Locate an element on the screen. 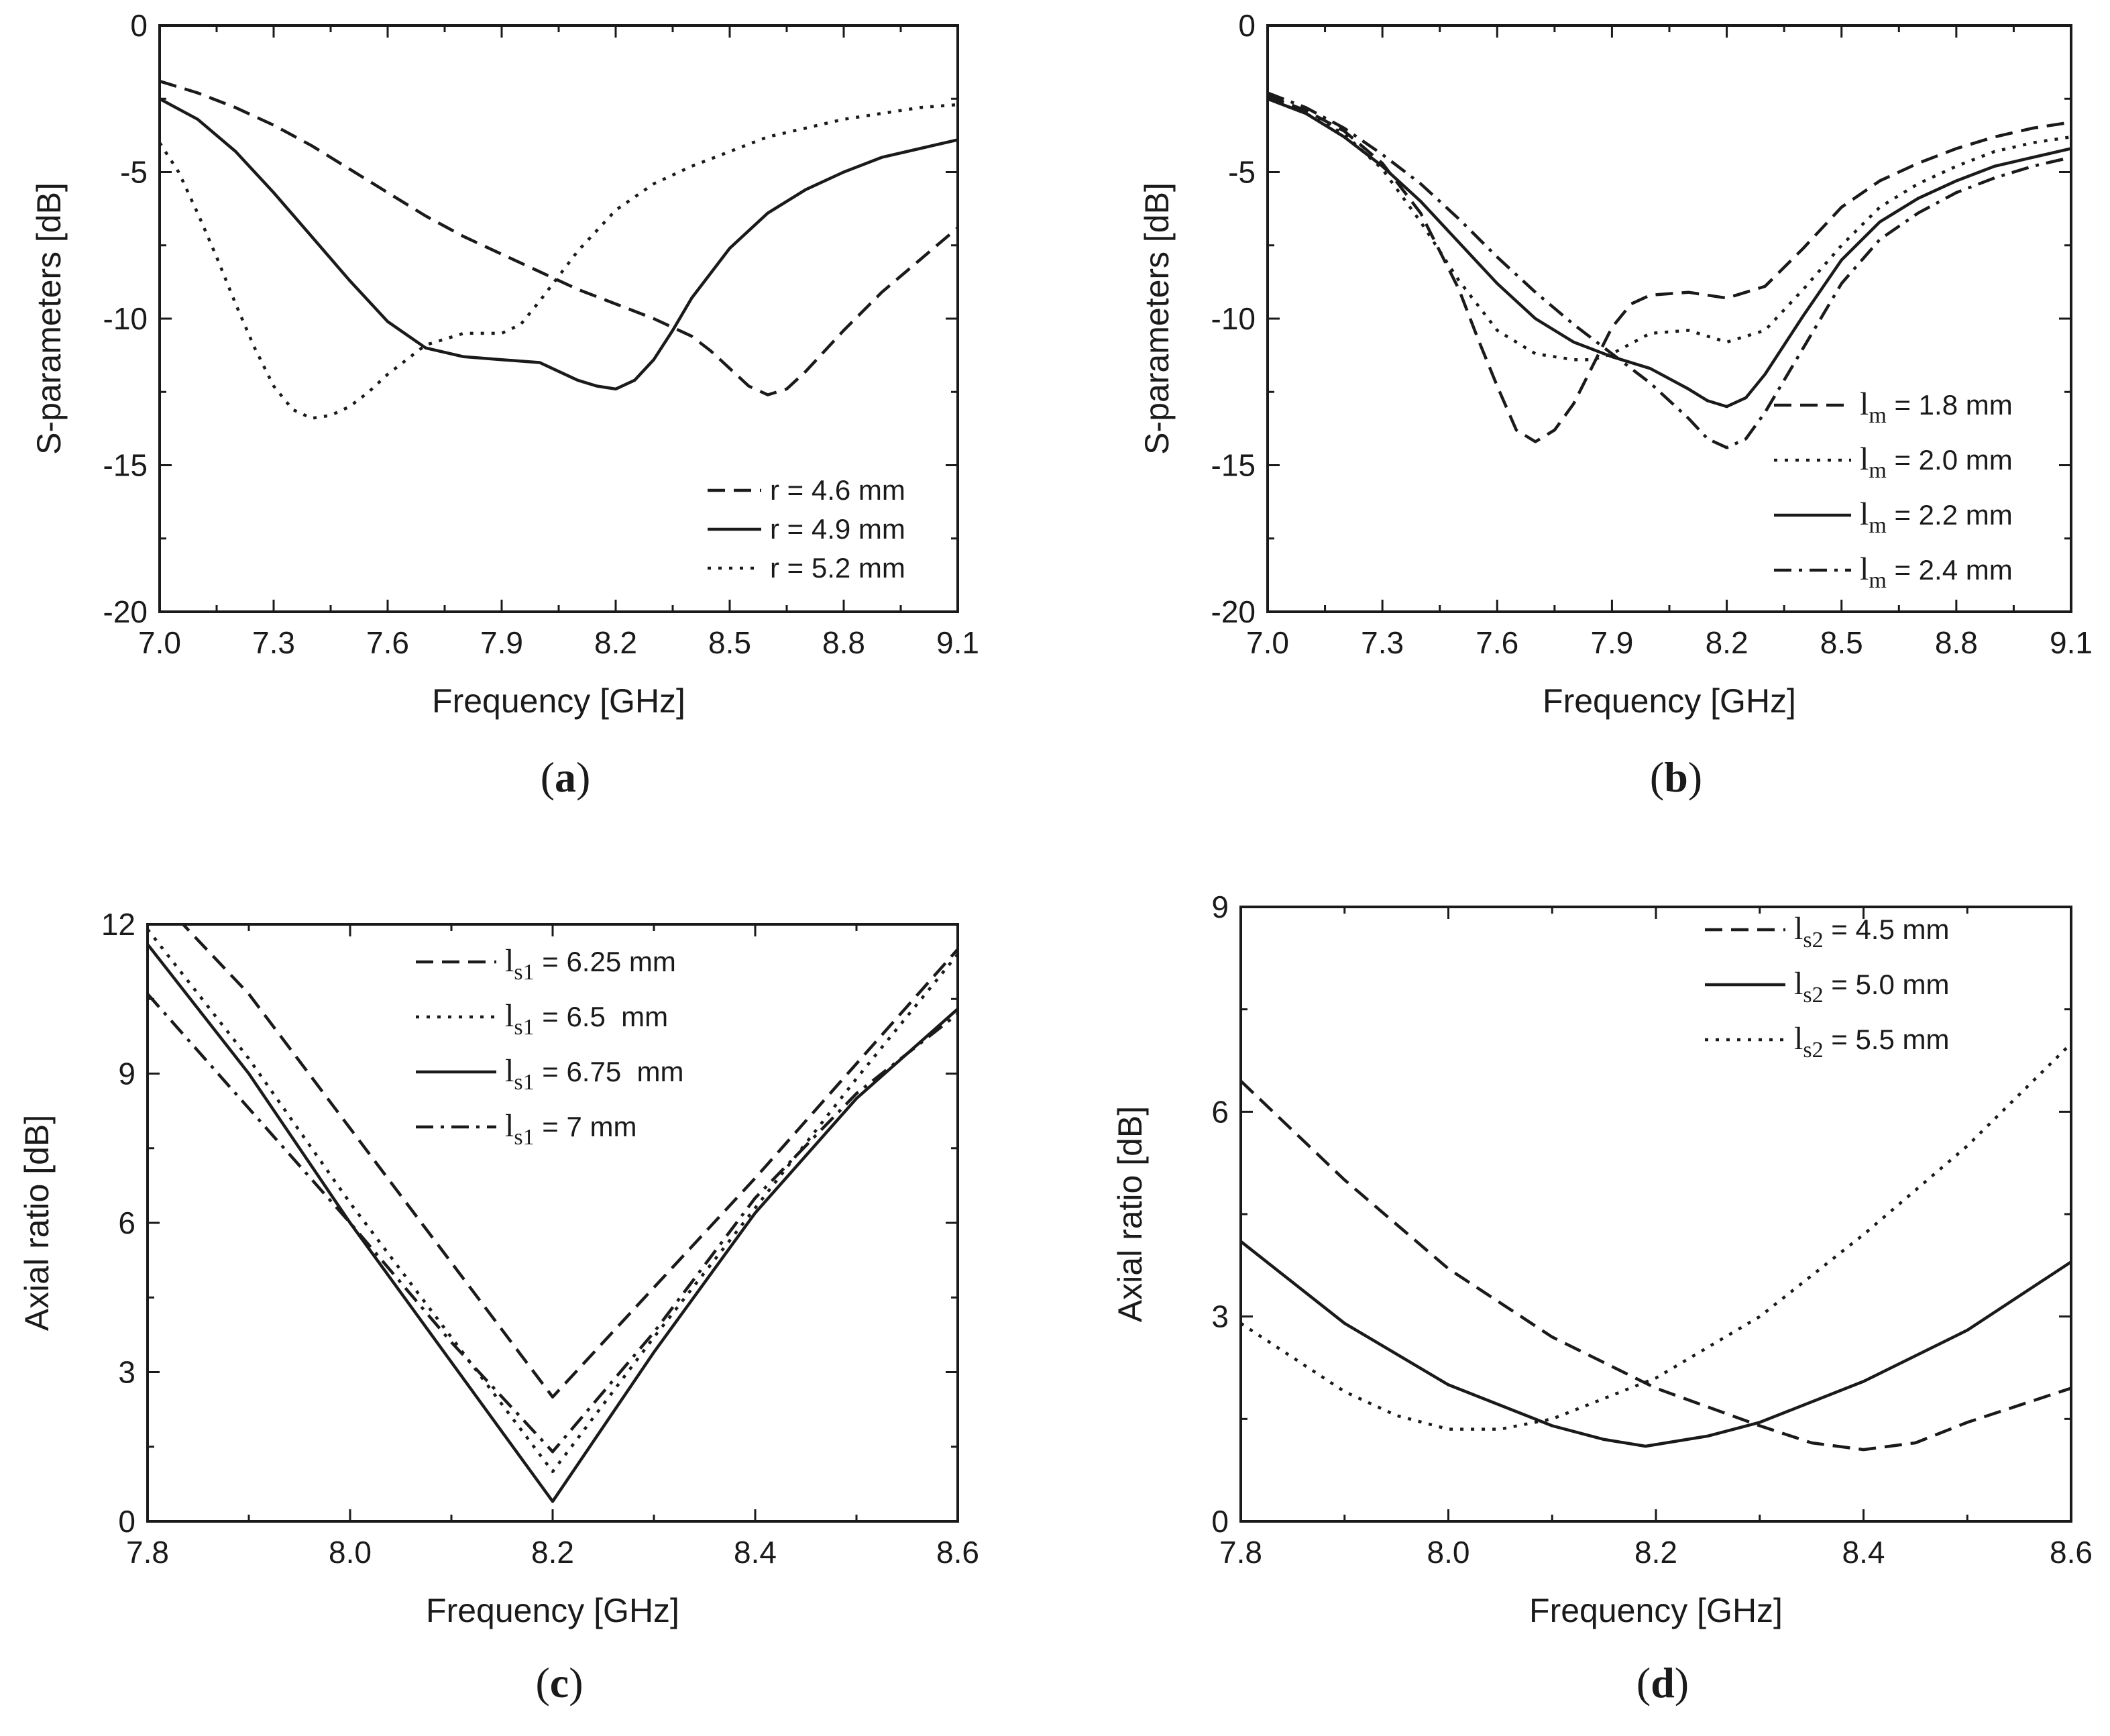  caption-letter: b is located at coordinates (1676, 777).